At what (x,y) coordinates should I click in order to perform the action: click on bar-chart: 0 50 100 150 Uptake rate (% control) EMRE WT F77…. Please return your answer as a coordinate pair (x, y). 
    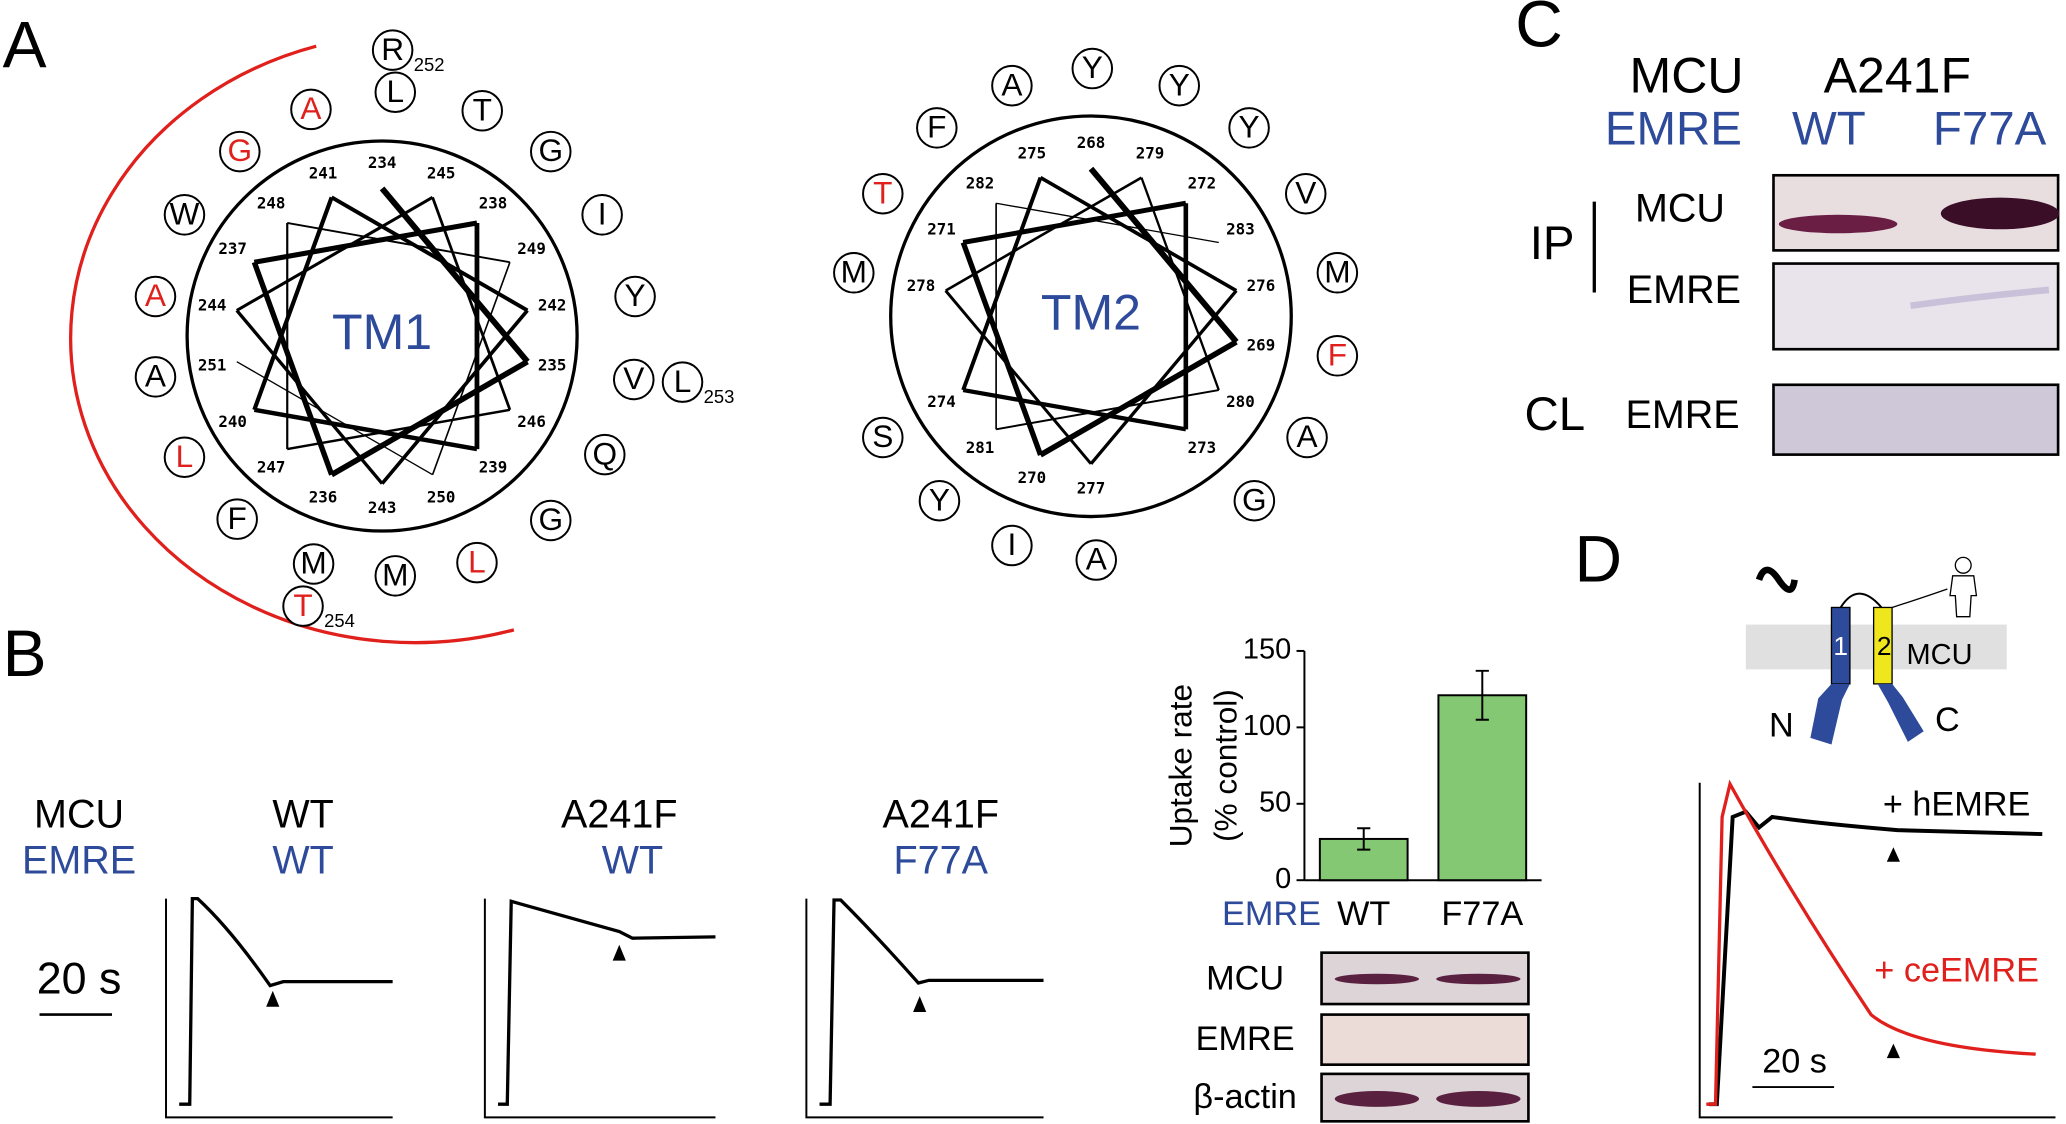
    Looking at the image, I should click on (1352, 783).